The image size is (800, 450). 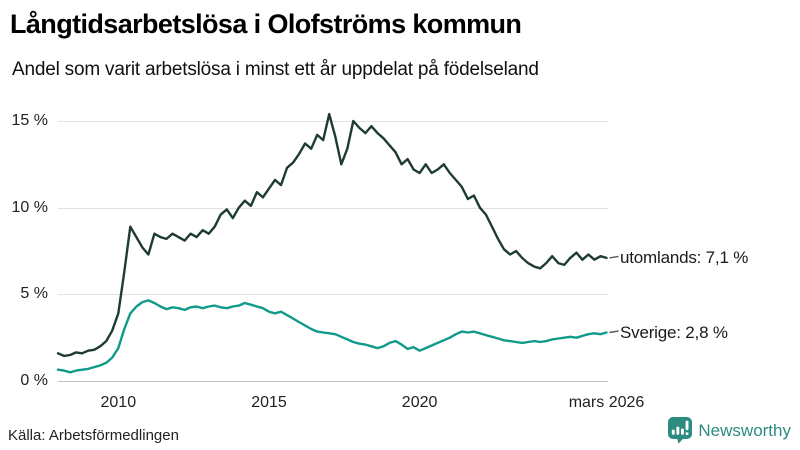 What do you see at coordinates (419, 402) in the screenshot?
I see `x-tick-label-2020: 2020` at bounding box center [419, 402].